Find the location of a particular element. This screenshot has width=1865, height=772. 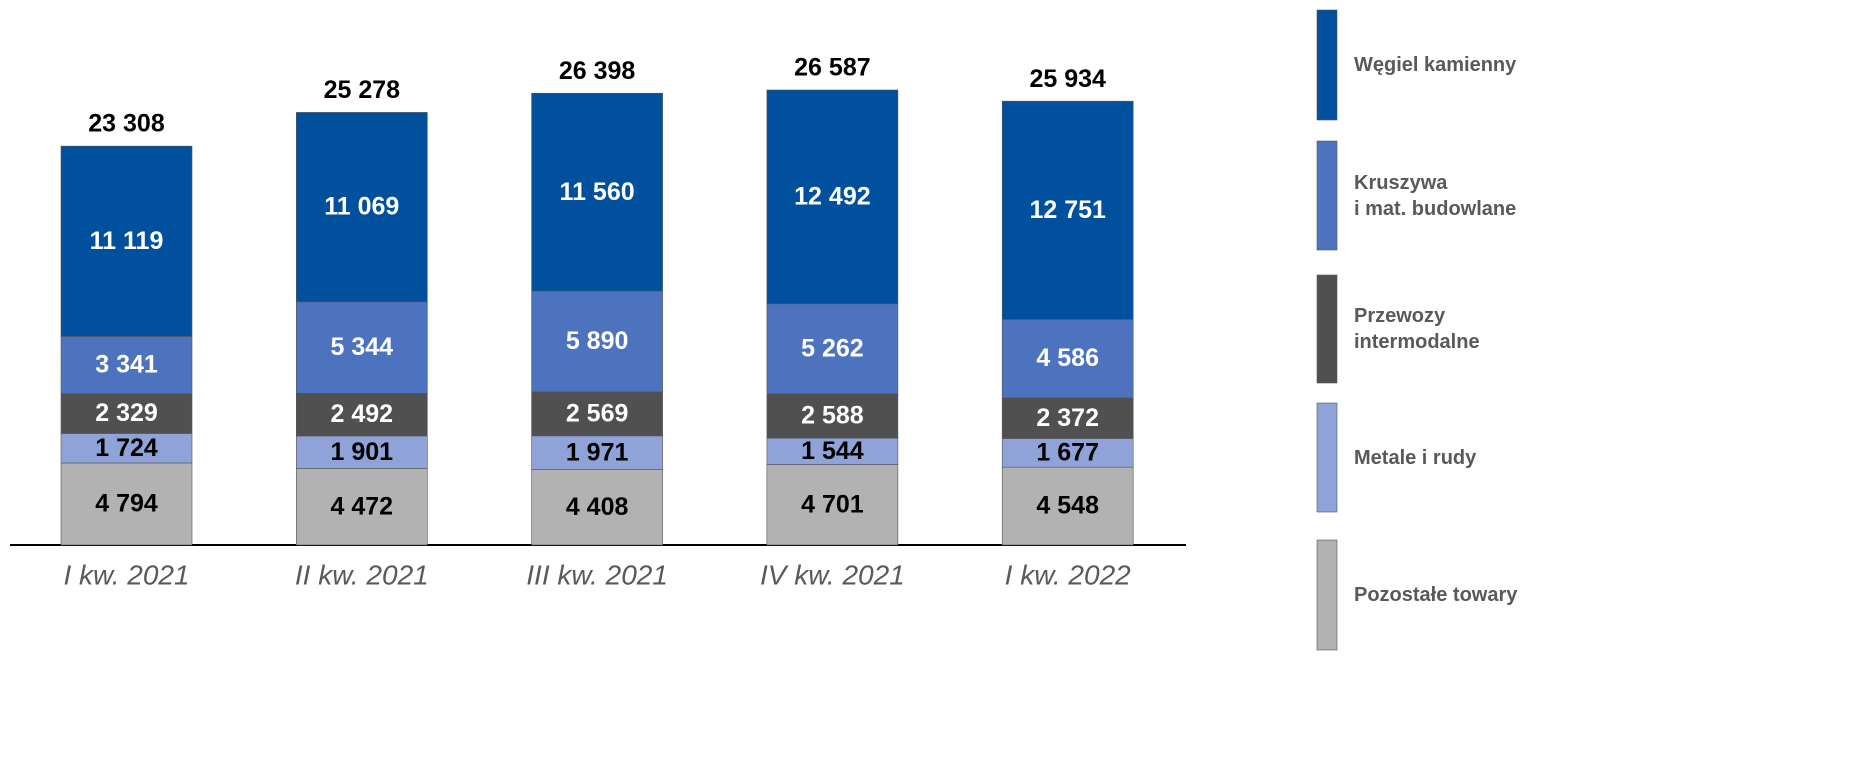

x-tick-label: III kw. 2021 is located at coordinates (597, 574).